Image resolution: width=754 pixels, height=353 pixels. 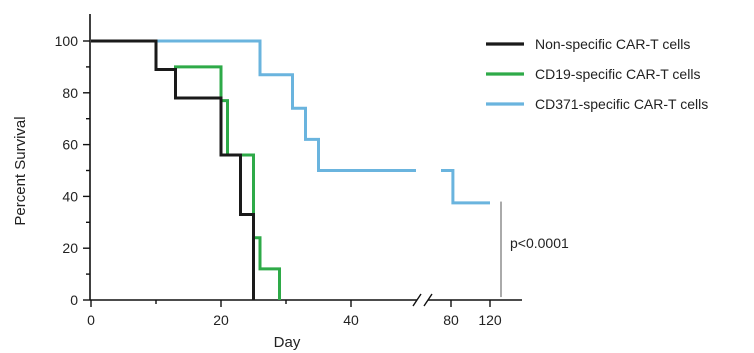 What do you see at coordinates (287, 342) in the screenshot?
I see `x-axis-title: Day` at bounding box center [287, 342].